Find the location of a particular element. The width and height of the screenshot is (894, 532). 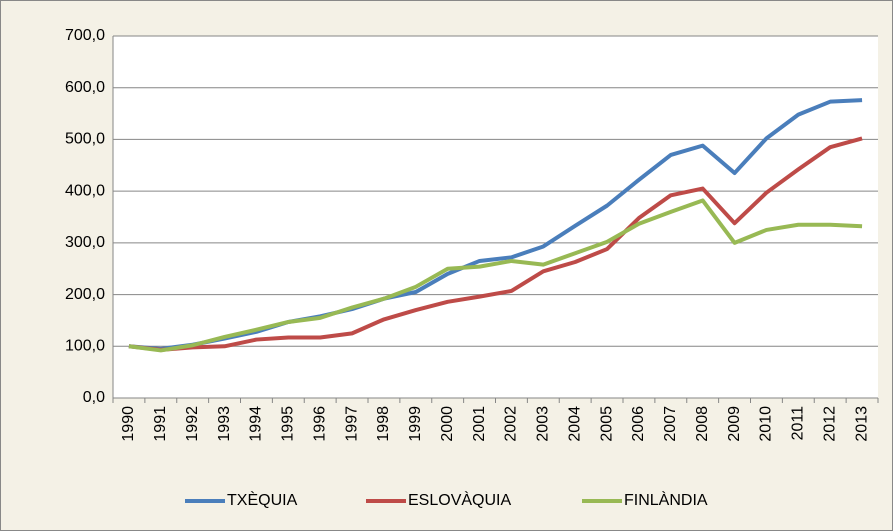

y-tick-label: 700,0 is located at coordinates (85, 35).